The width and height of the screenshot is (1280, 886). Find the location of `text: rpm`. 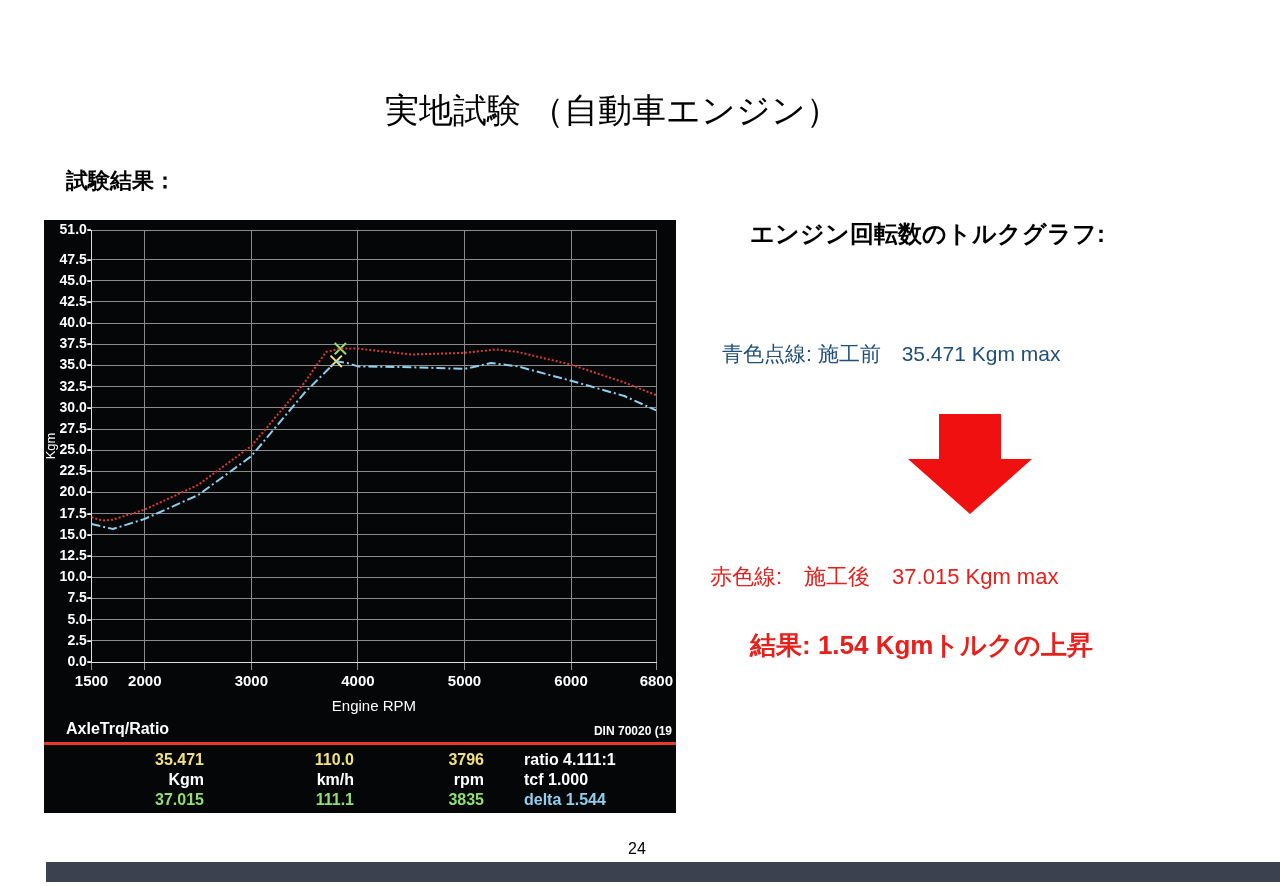

text: rpm is located at coordinates (468, 780).